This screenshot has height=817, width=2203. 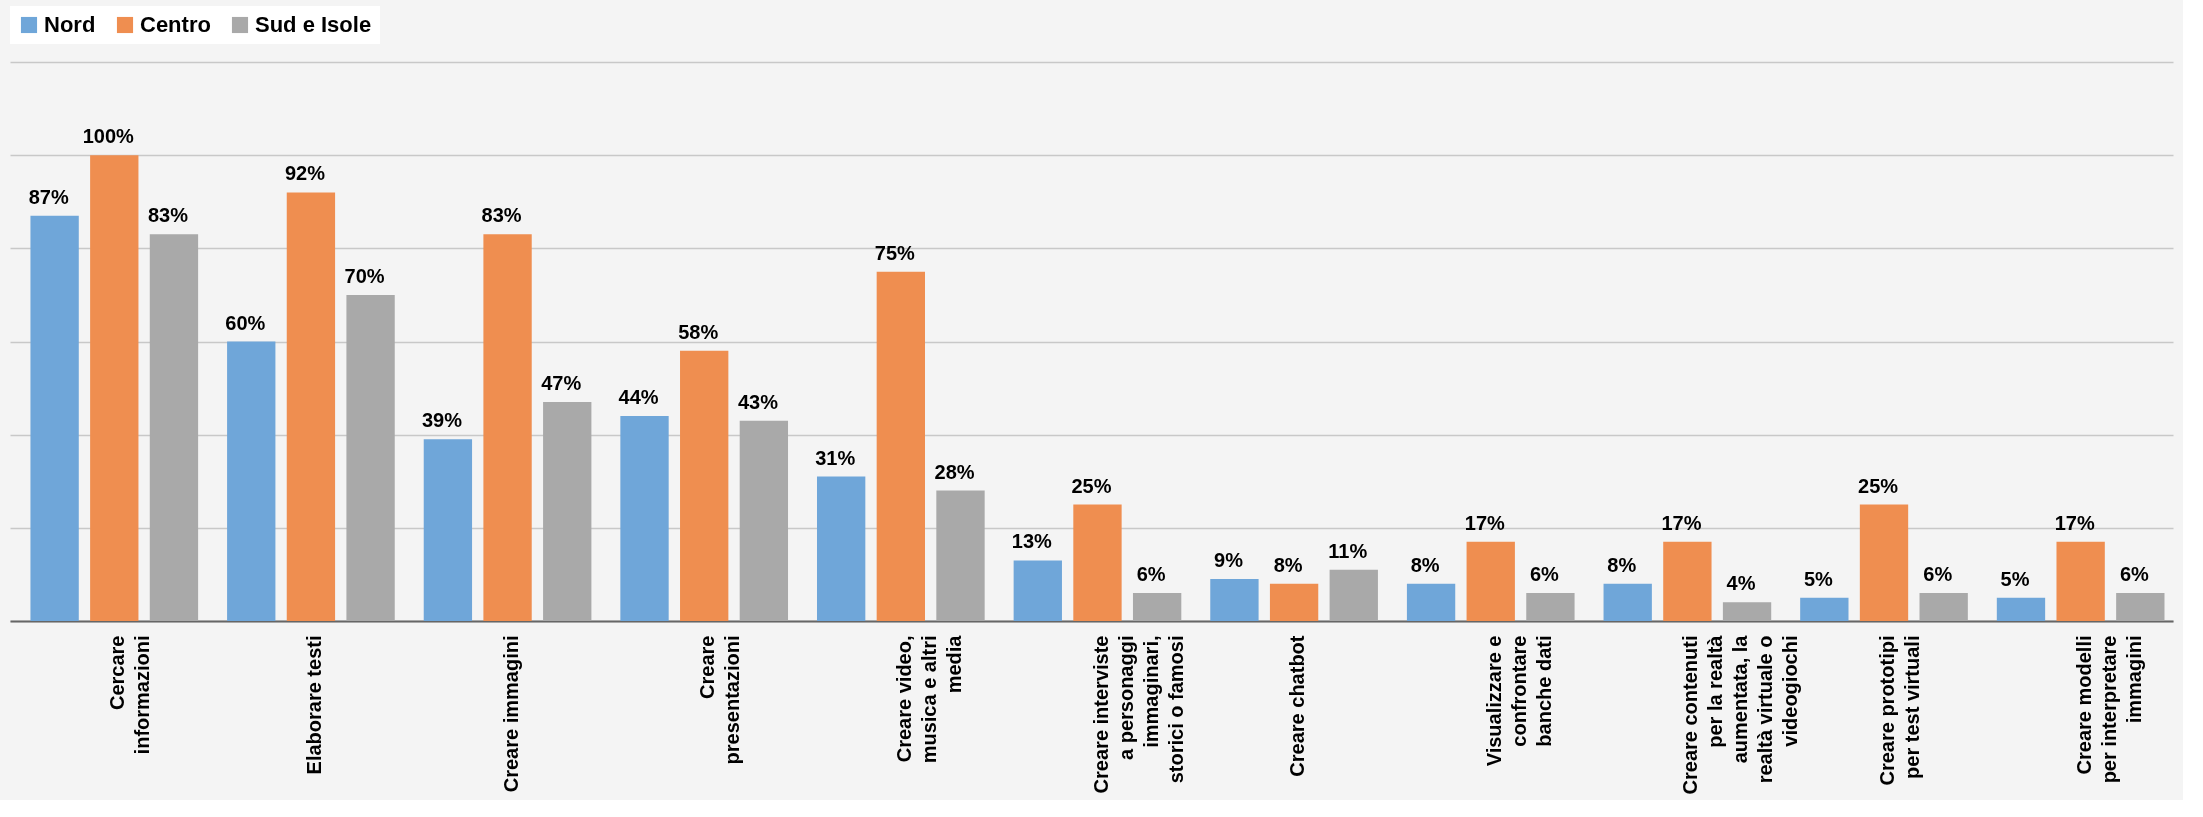 I want to click on data-label: 75%, so click(x=895, y=252).